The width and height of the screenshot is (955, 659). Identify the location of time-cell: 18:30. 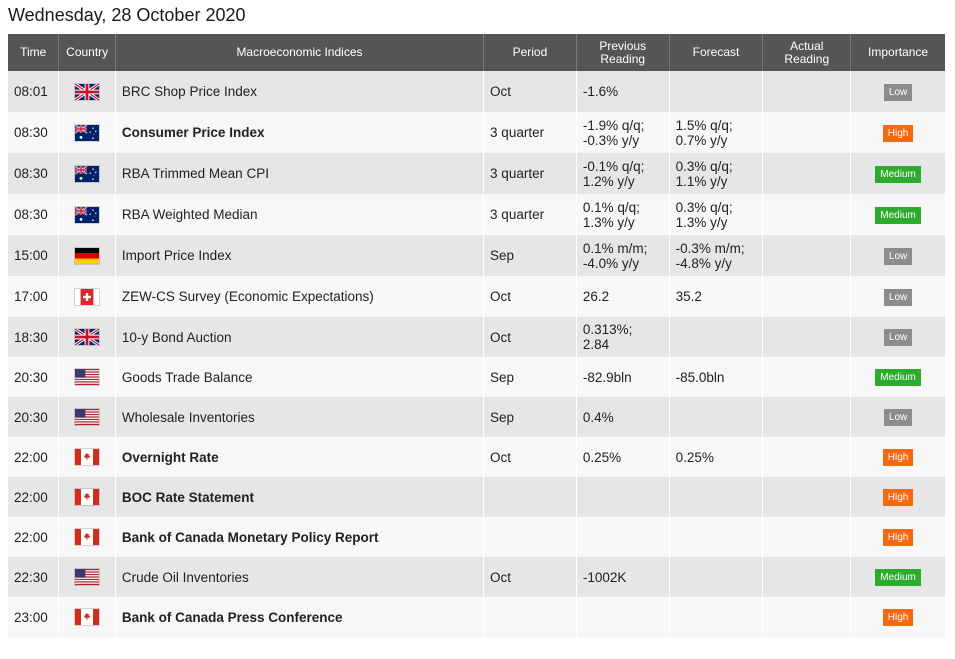
(34, 337).